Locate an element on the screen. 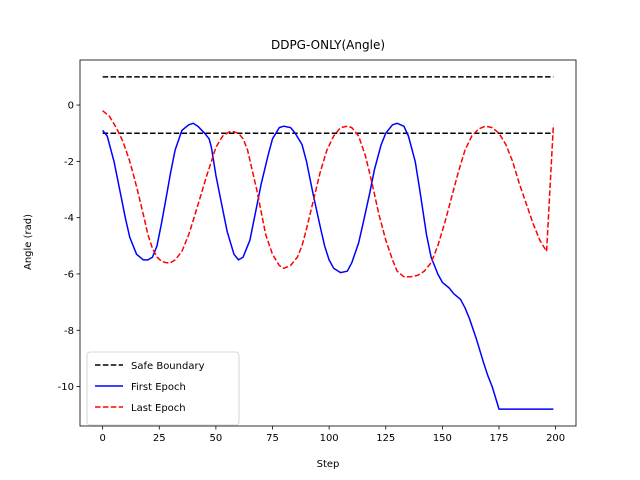  legend: Safe Boundary First Epoch Last Epoch is located at coordinates (163, 388).